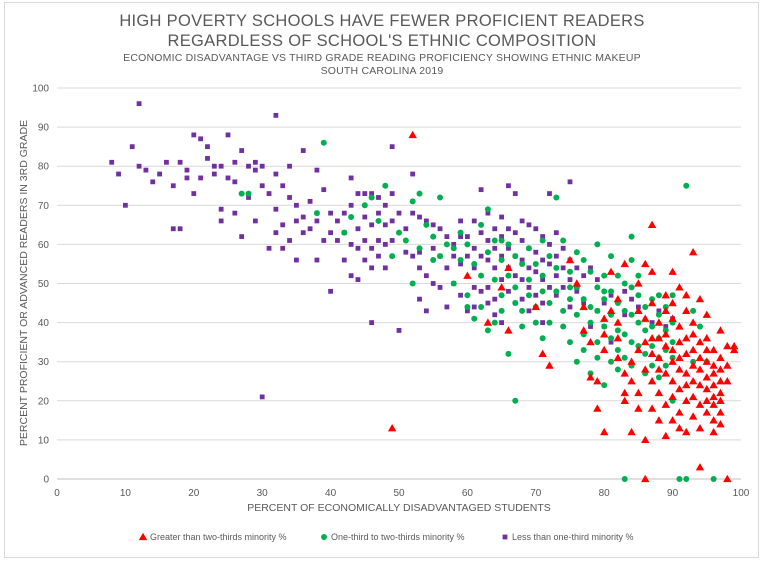  What do you see at coordinates (44, 206) in the screenshot?
I see `y-tick-label: 70` at bounding box center [44, 206].